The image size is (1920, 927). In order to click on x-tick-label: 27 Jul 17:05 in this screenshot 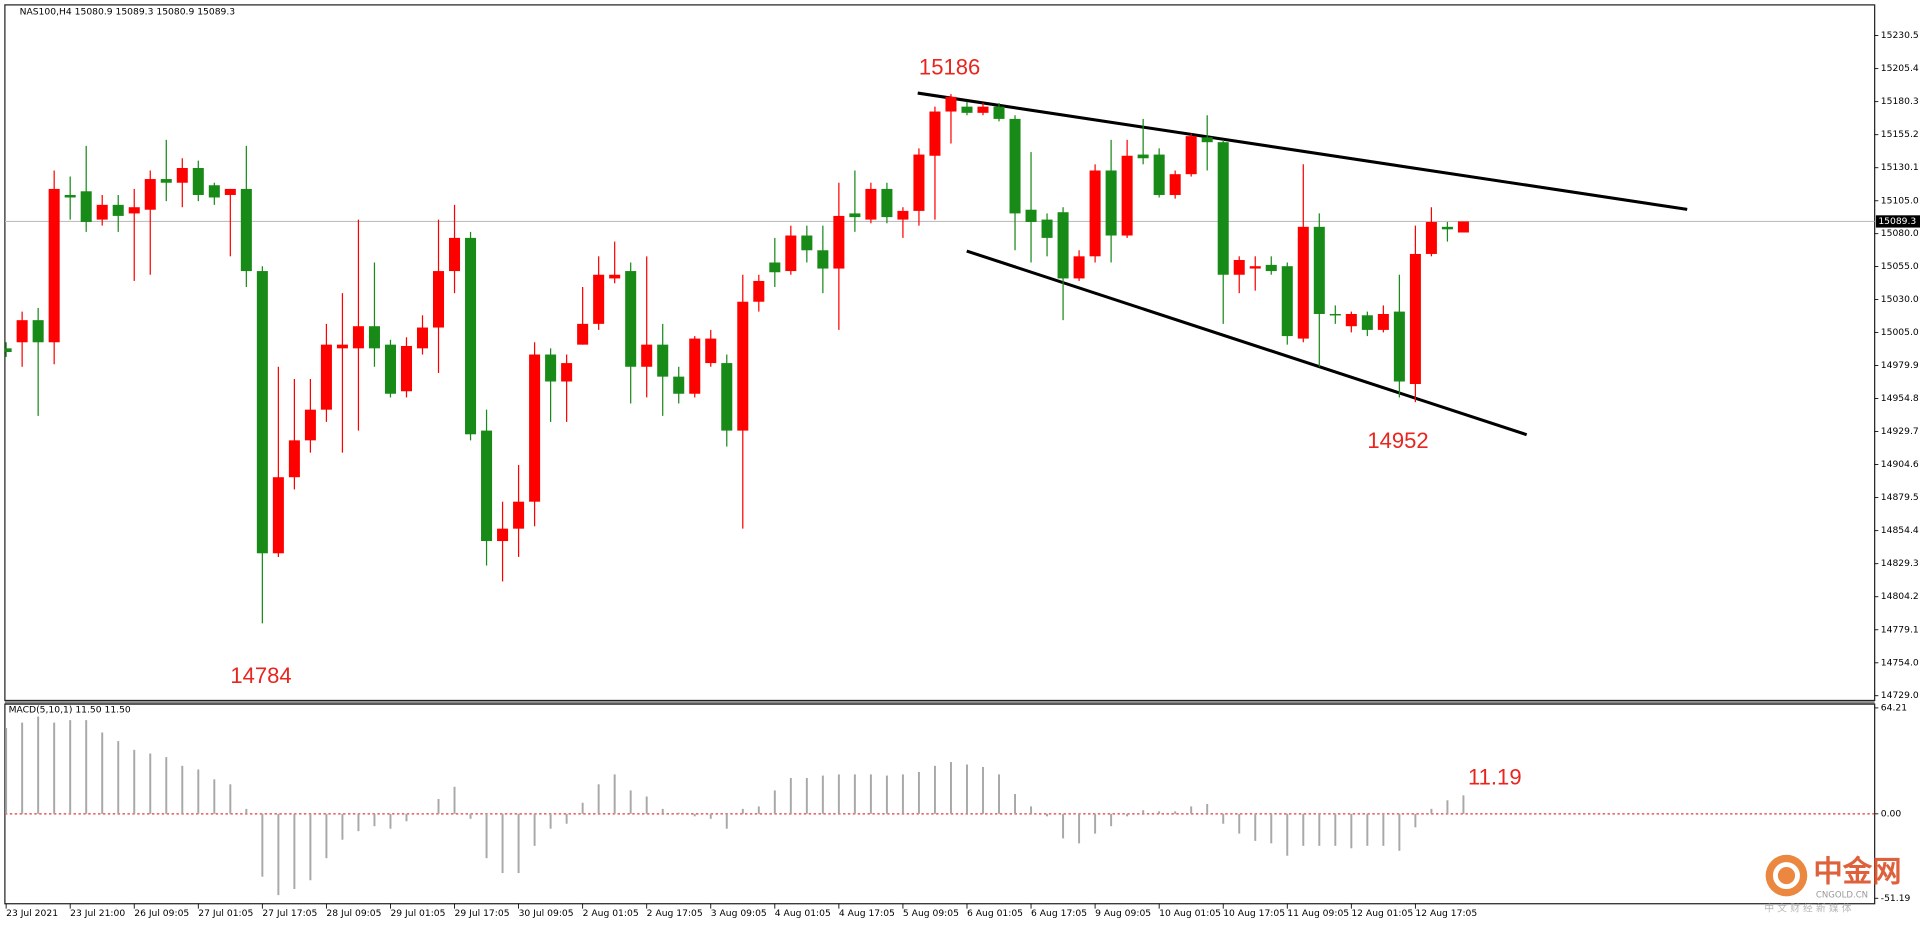, I will do `click(289, 913)`.